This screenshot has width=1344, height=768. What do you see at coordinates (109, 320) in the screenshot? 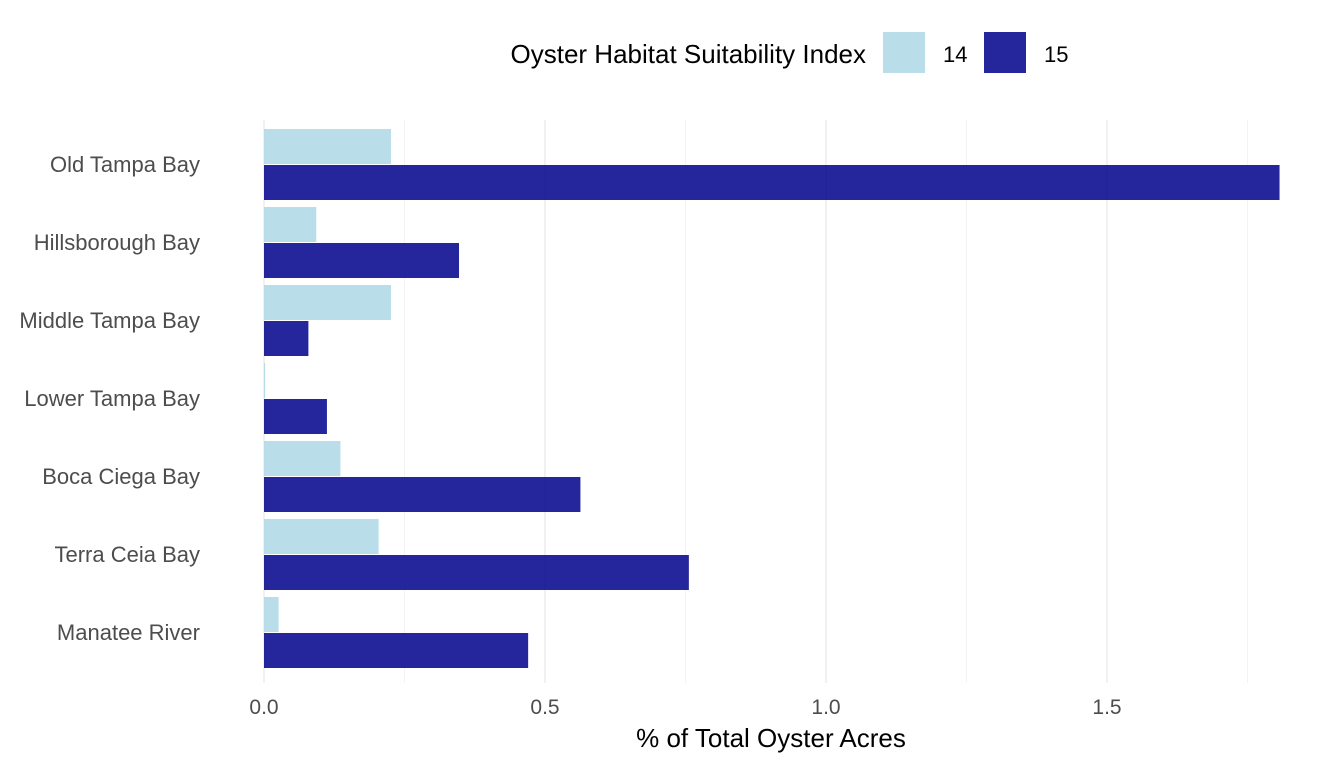
I see `category-label-middle-tampa-bay: Middle Tampa Bay` at bounding box center [109, 320].